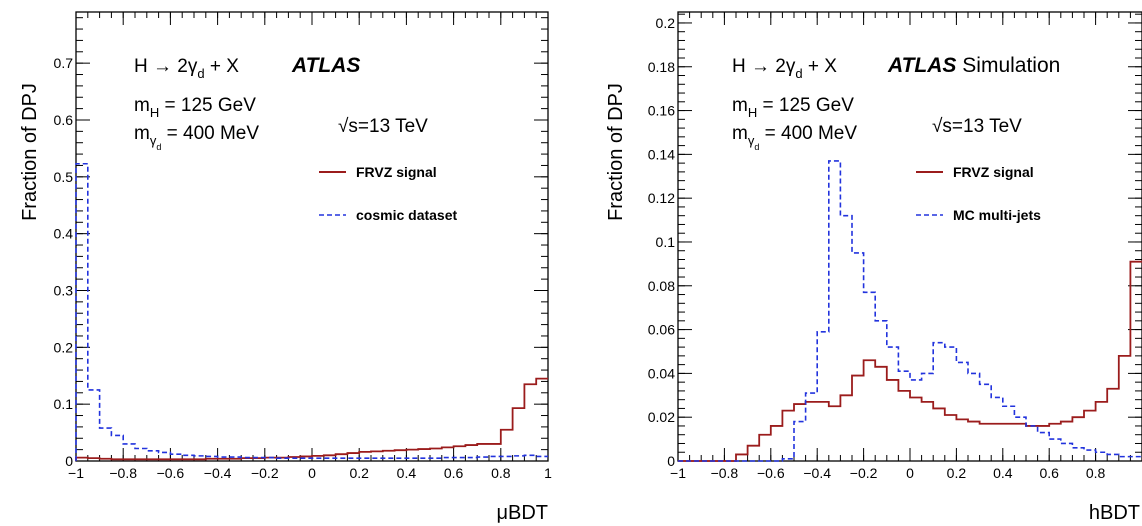 This screenshot has height=526, width=1142. What do you see at coordinates (993, 172) in the screenshot?
I see `right-legend-signal-label: FRVZ signal` at bounding box center [993, 172].